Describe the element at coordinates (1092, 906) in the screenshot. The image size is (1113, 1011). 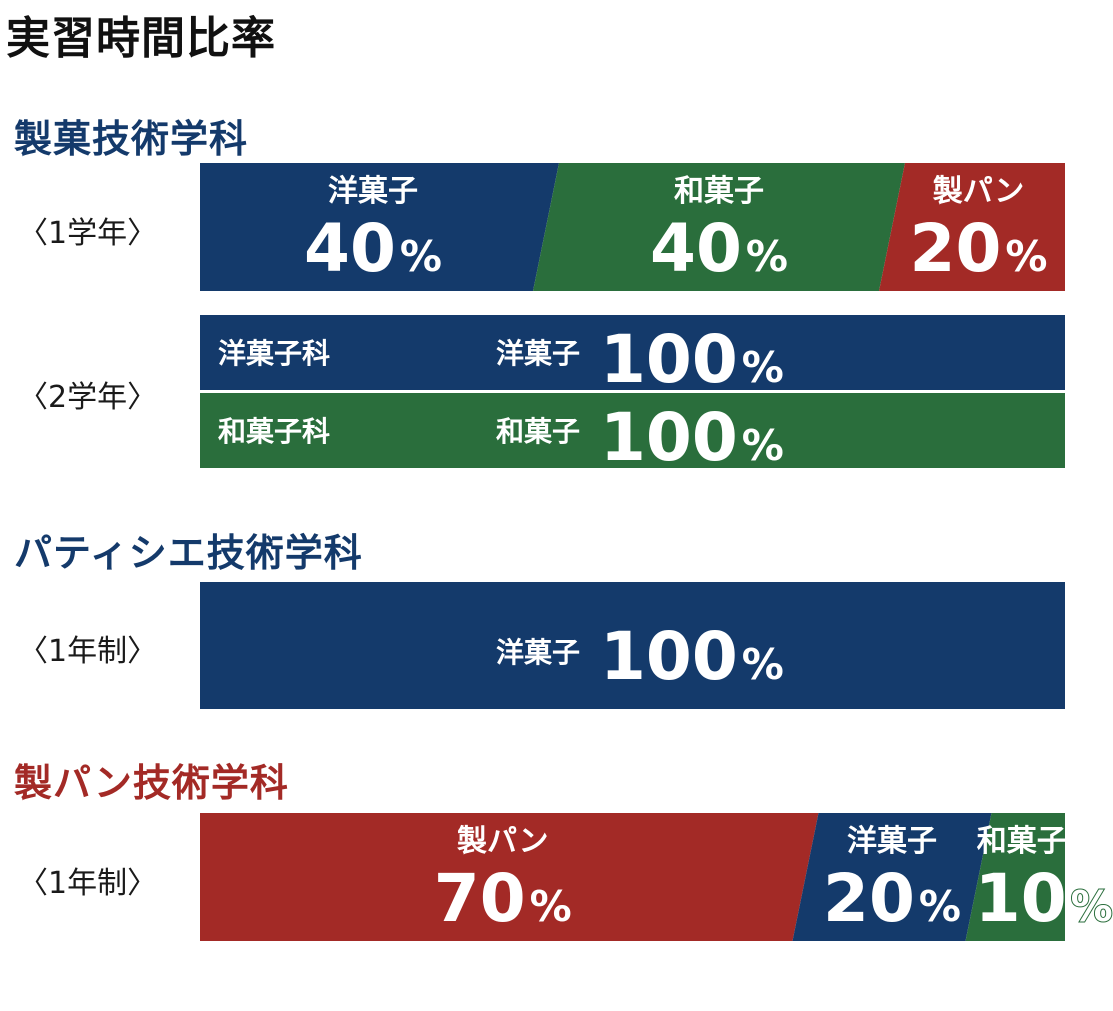
I see `seipan-value-2-unit: %` at that location.